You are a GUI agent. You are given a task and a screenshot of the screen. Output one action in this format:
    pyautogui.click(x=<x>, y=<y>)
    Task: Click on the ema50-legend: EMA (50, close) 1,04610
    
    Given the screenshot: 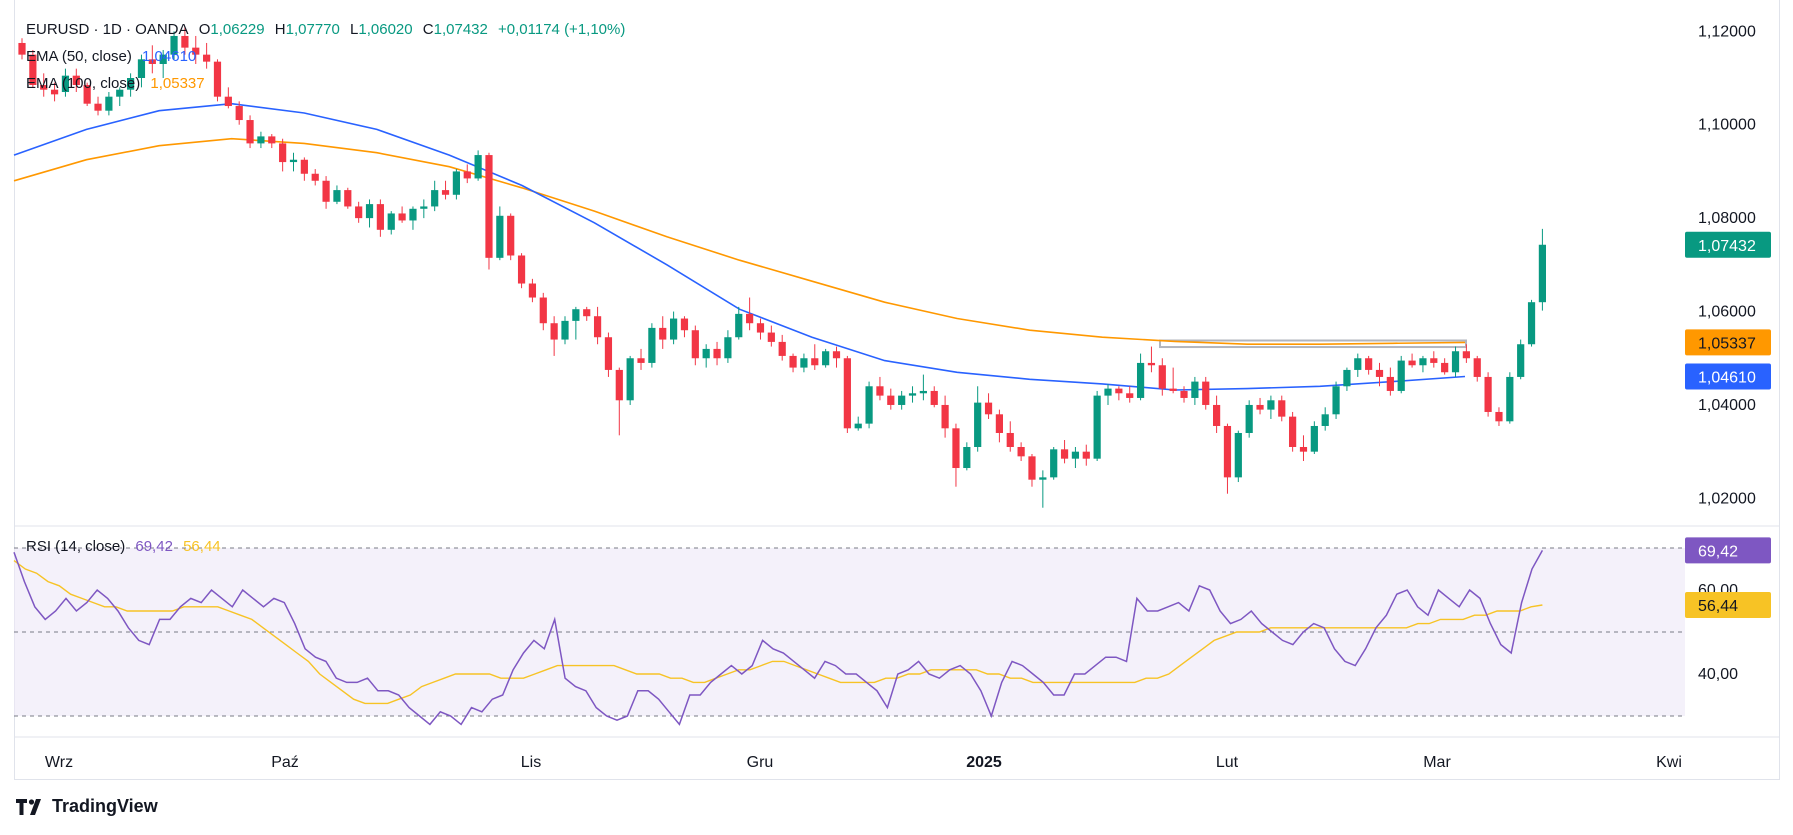 What is the action you would take?
    pyautogui.click(x=114, y=56)
    